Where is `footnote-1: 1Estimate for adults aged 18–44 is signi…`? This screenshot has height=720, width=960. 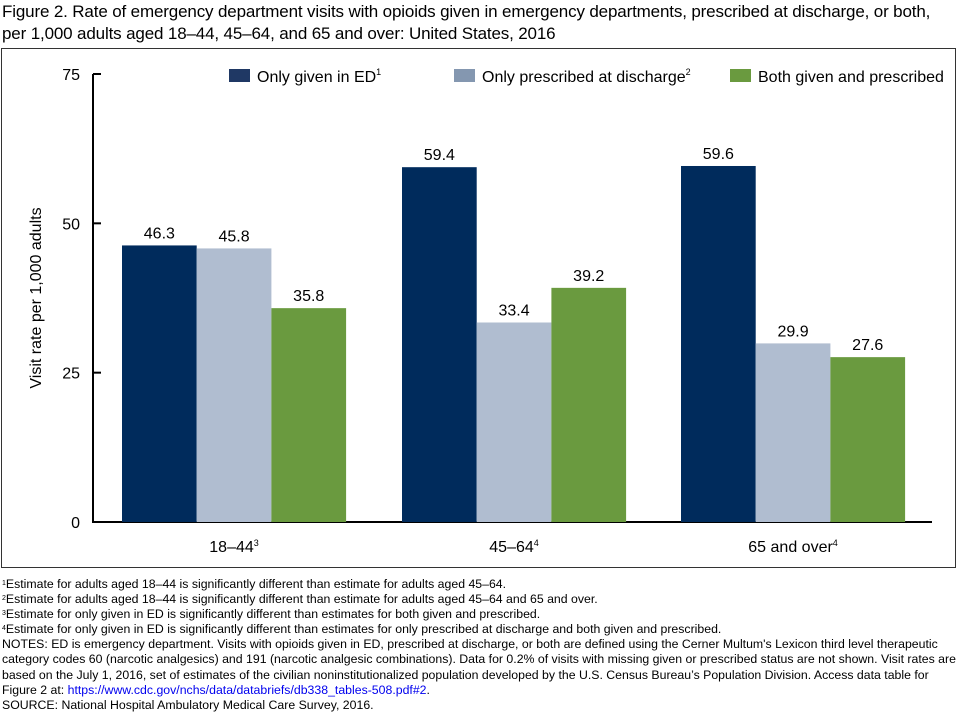 footnote-1: 1Estimate for adults aged 18–44 is signi… is located at coordinates (480, 584).